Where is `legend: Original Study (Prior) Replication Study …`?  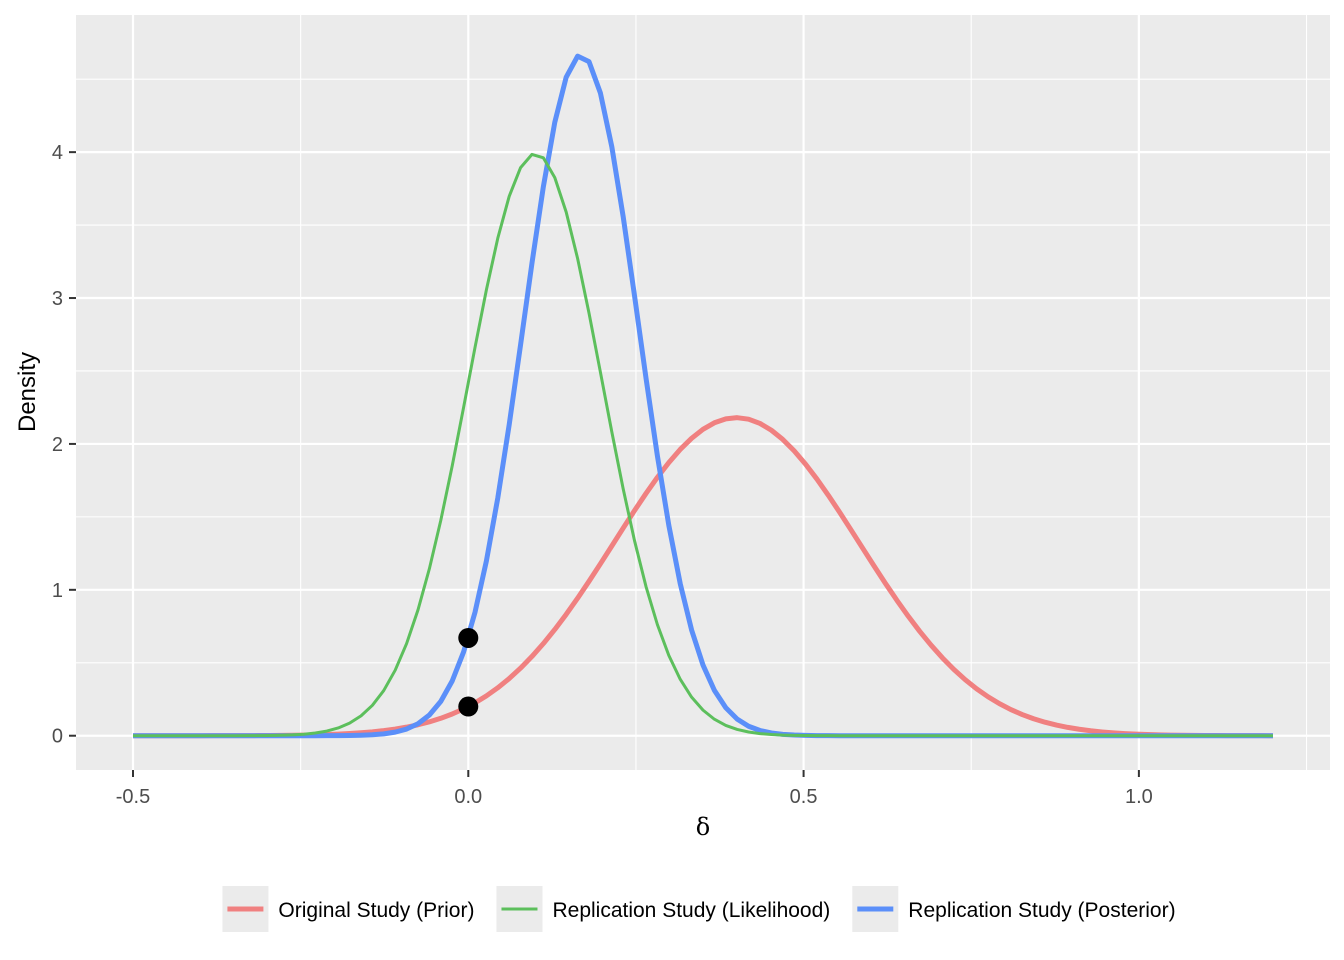
legend: Original Study (Prior) Replication Study … is located at coordinates (699, 909).